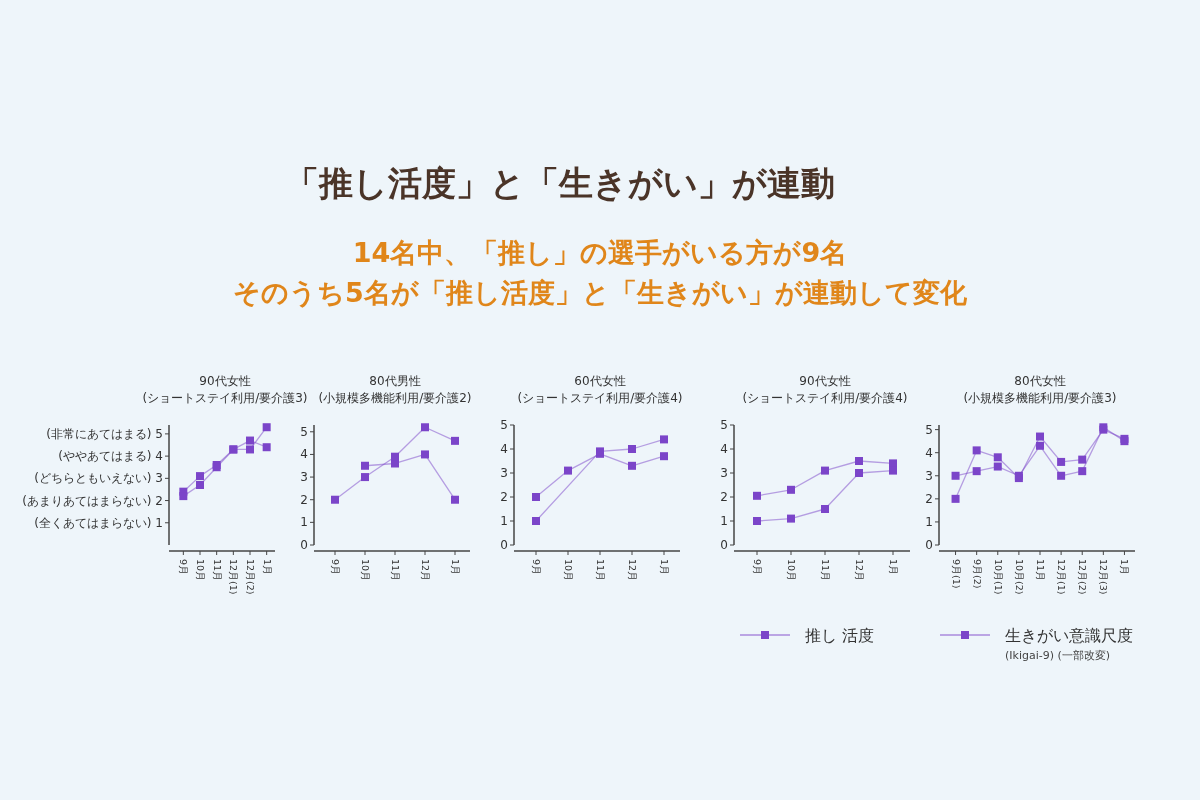 This screenshot has height=800, width=1200. Describe the element at coordinates (1019, 577) in the screenshot. I see `x-tick-label: 10月(2)` at that location.